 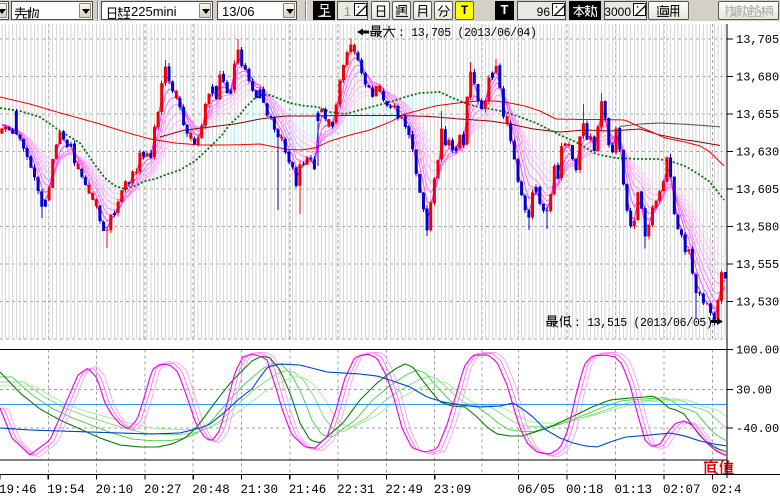 I want to click on svg-text: 22:31, so click(x=356, y=490).